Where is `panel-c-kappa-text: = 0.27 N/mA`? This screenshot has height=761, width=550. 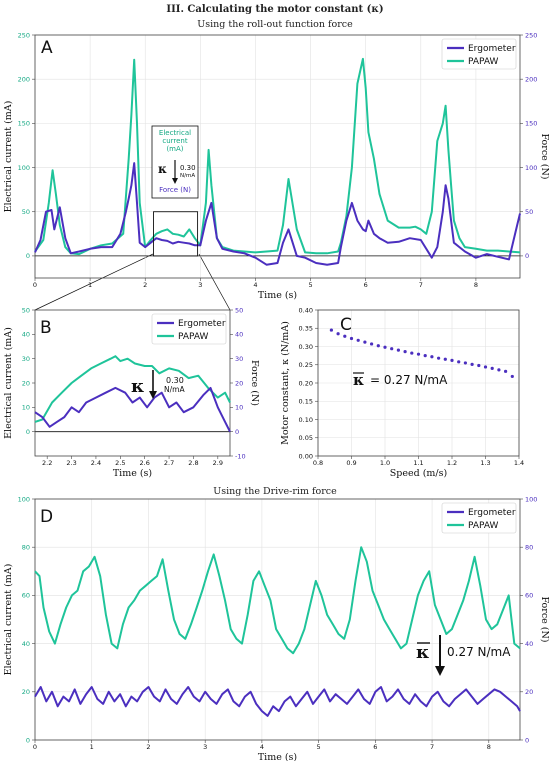
panel-c-kappa-text: = 0.27 N/mA is located at coordinates (409, 380).